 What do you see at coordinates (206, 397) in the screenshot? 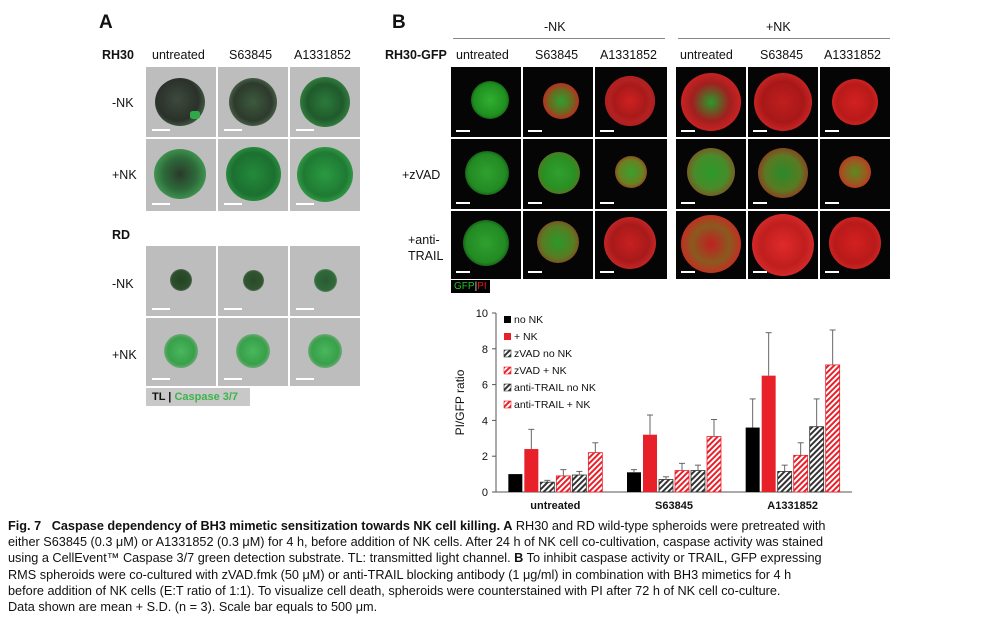
I see `caspase-label: Caspase 3/7` at bounding box center [206, 397].